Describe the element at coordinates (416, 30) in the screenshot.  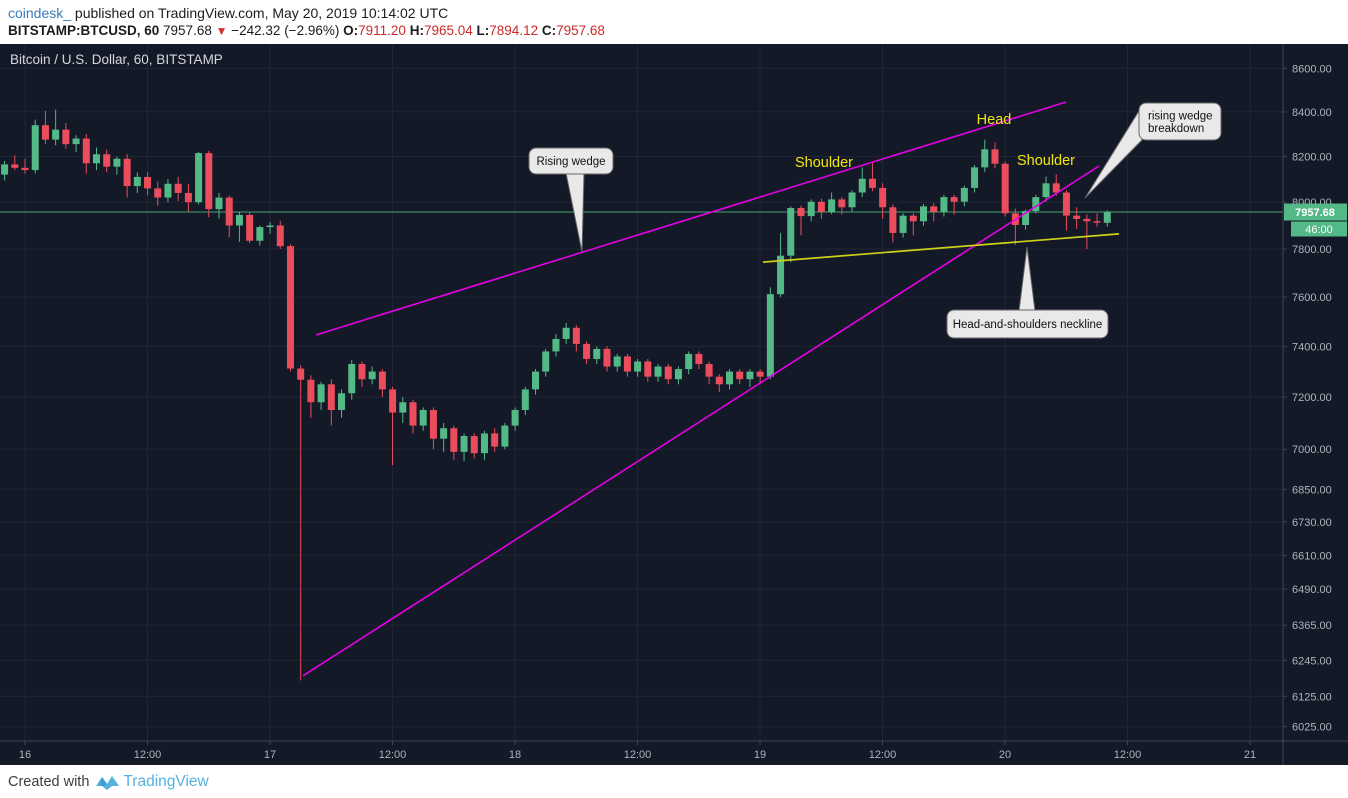
I see `high-label: H:` at that location.